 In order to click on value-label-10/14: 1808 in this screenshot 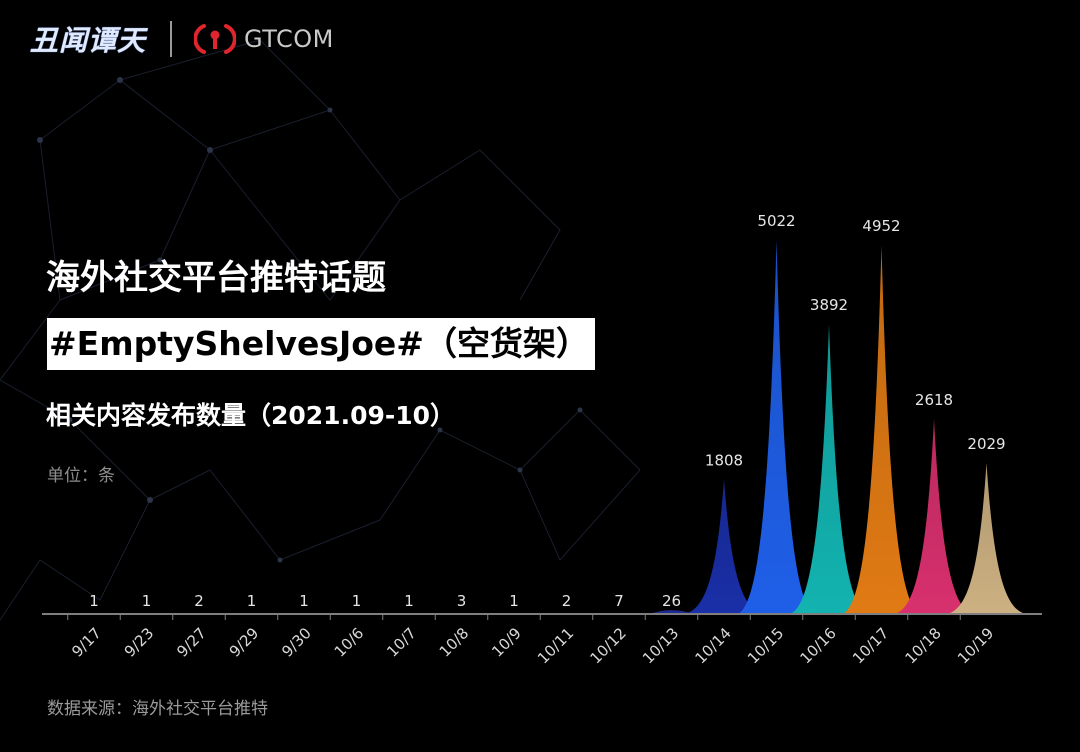, I will do `click(724, 460)`.